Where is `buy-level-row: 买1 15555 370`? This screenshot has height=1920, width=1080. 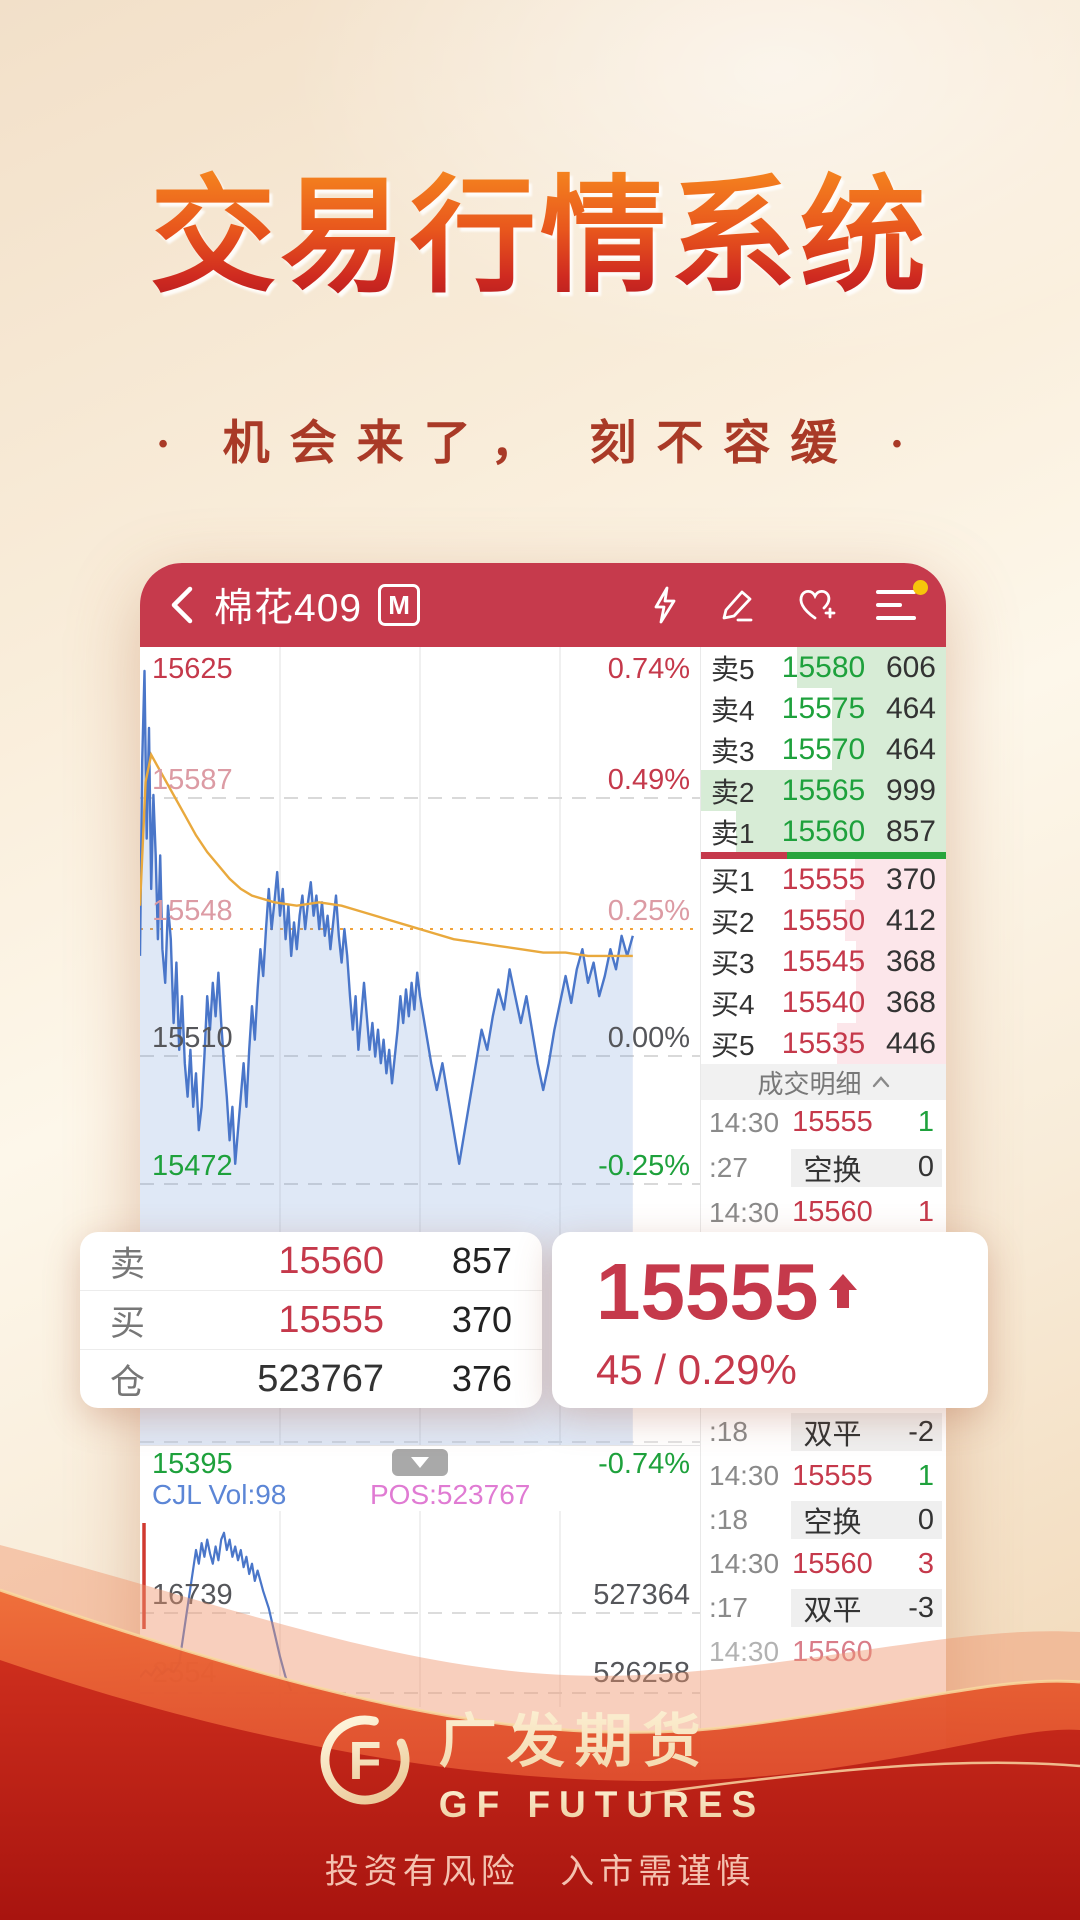 buy-level-row: 买1 15555 370 is located at coordinates (823, 879).